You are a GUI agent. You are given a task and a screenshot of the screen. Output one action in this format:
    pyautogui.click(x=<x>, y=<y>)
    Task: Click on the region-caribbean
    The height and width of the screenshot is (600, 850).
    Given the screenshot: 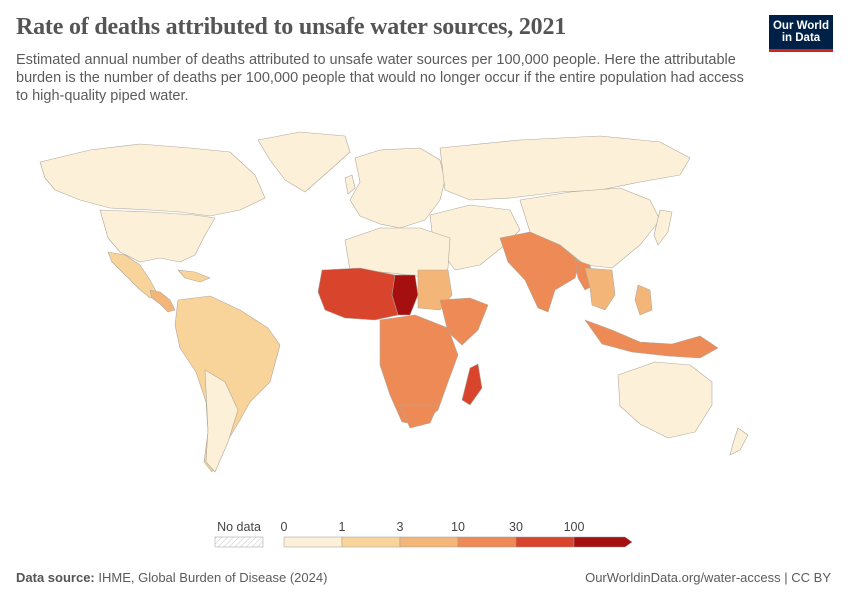 What is the action you would take?
    pyautogui.click(x=194, y=276)
    